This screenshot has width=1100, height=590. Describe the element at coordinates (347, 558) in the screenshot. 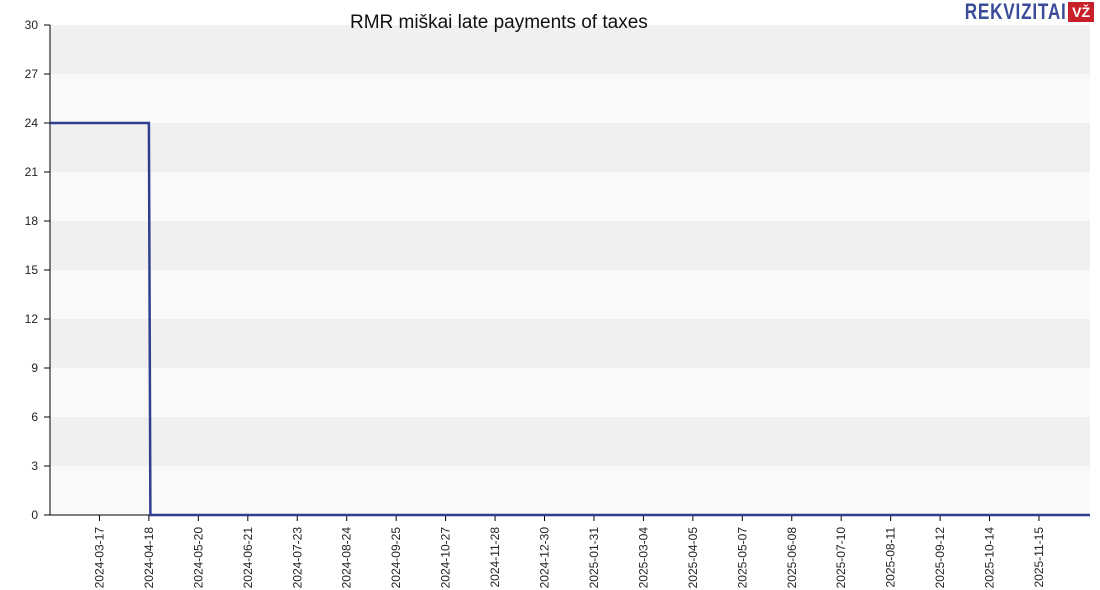

I see `x-tick-label: 2024-08-24` at that location.